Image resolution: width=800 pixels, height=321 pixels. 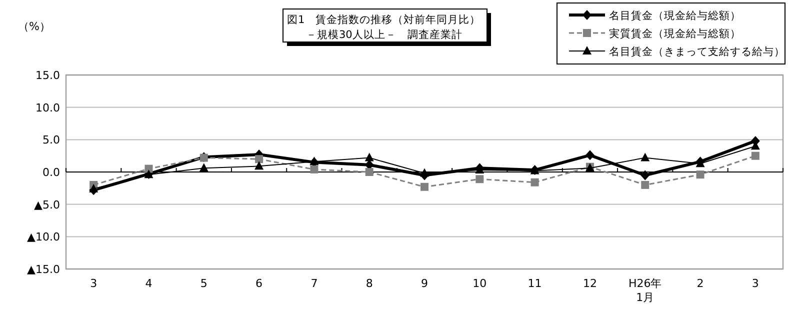 I want to click on x-tick-label: 5, so click(x=204, y=283).